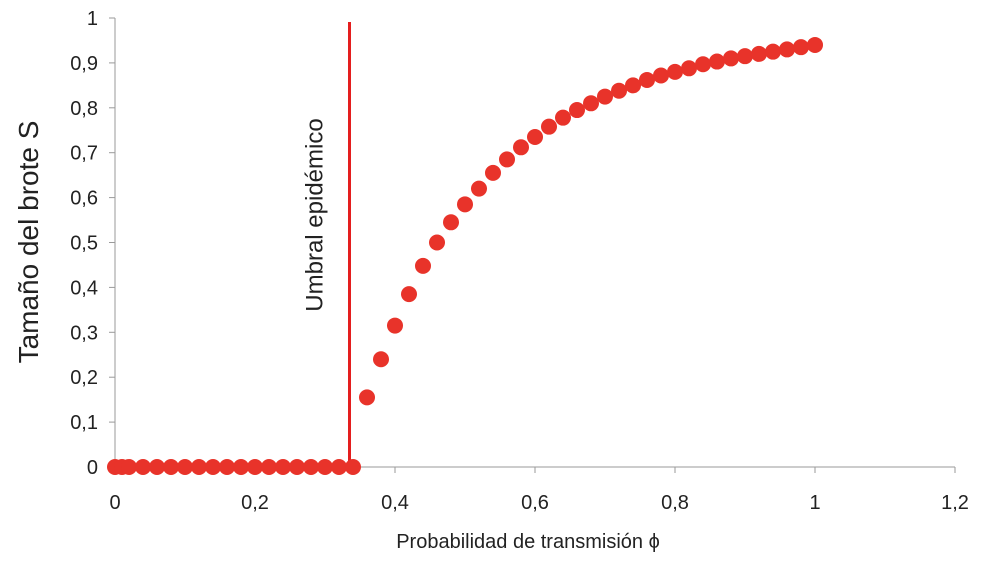  Describe the element at coordinates (675, 503) in the screenshot. I see `x-tick-label: 0,8` at that location.